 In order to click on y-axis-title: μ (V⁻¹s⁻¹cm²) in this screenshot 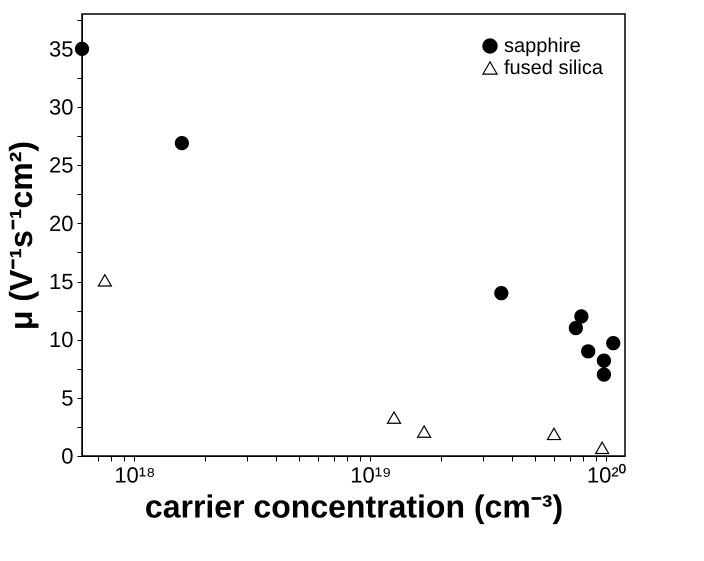, I will do `click(21, 235)`.